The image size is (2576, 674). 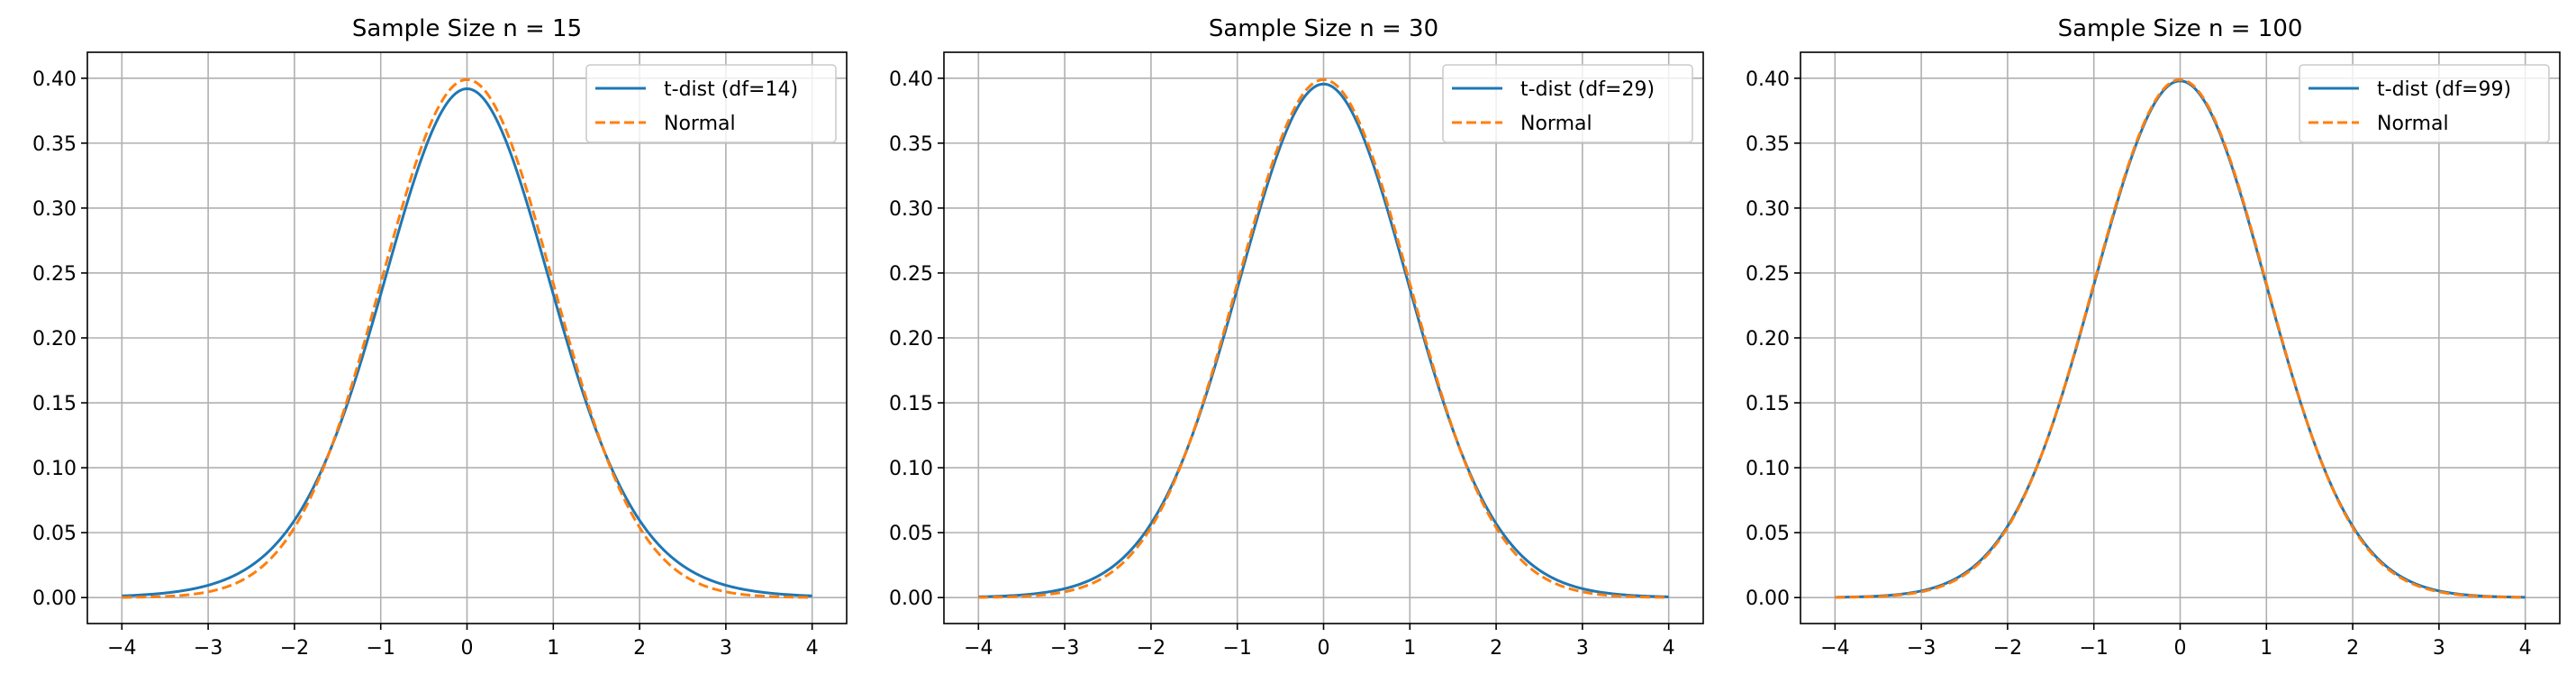 I want to click on legend-label: t-dist (df=14), so click(x=731, y=89).